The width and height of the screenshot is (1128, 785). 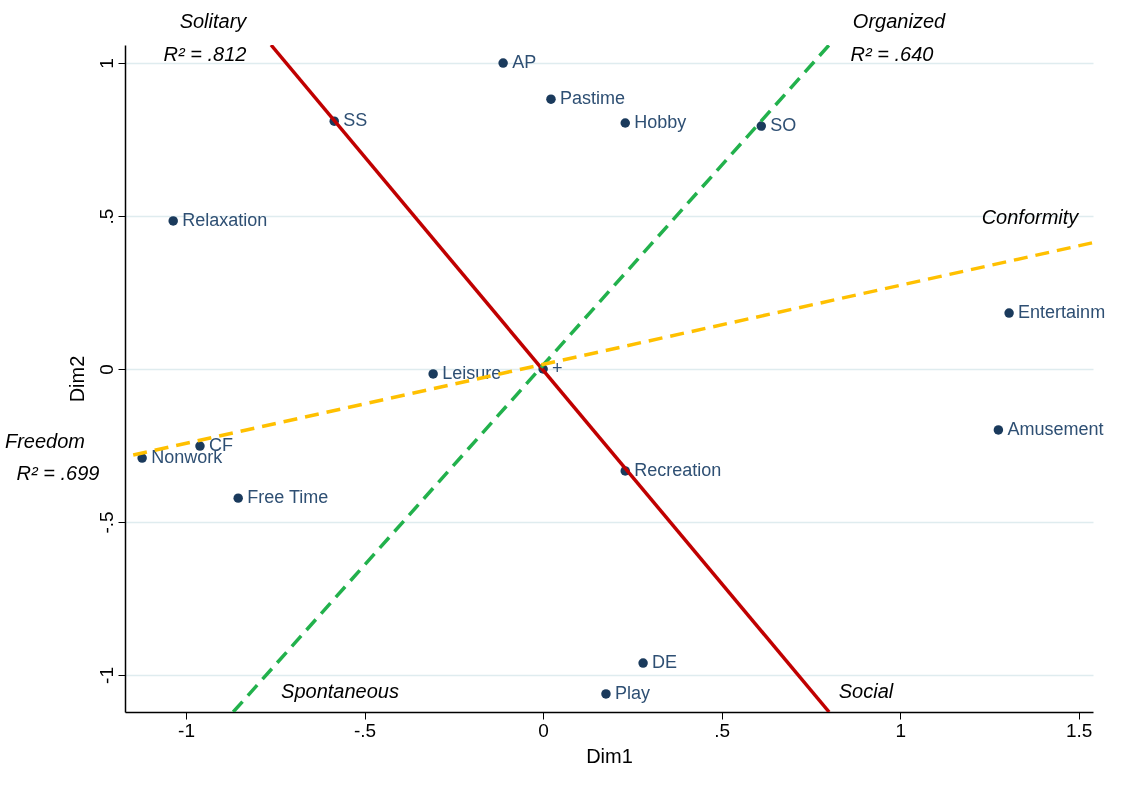 I want to click on x-tick-label: -.5, so click(x=365, y=730).